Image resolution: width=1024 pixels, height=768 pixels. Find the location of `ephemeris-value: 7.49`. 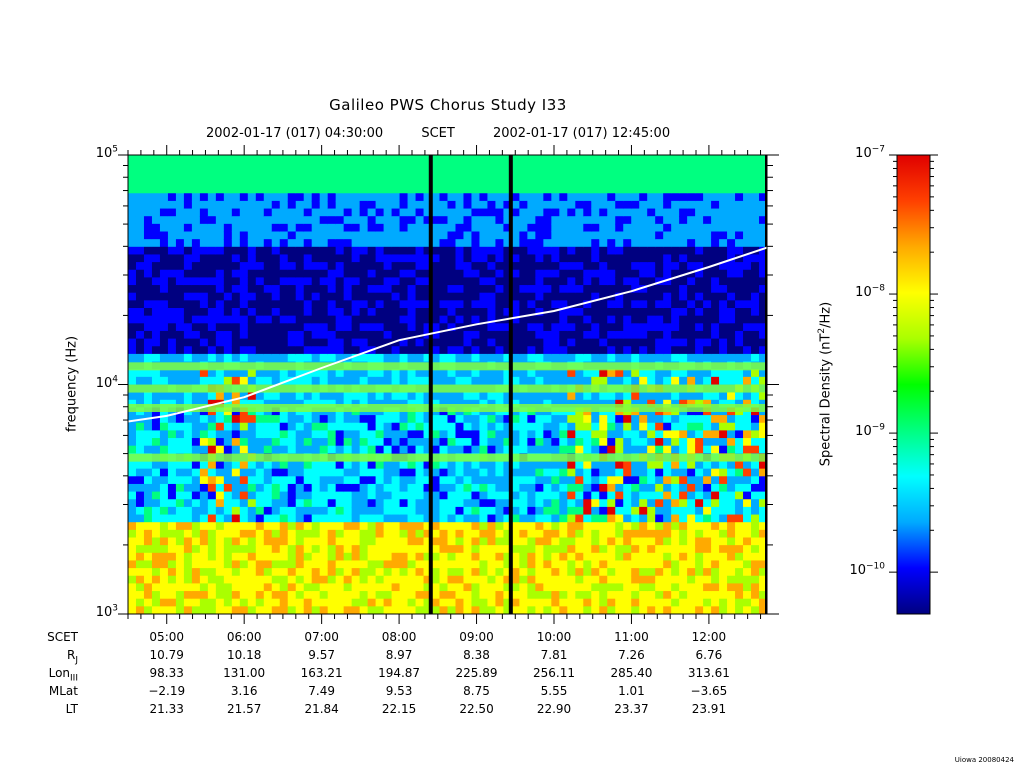

ephemeris-value: 7.49 is located at coordinates (321, 691).